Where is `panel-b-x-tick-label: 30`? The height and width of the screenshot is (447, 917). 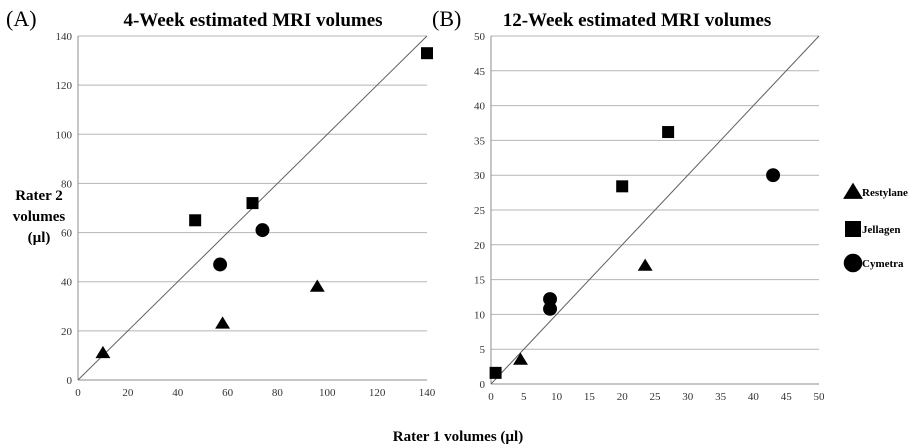
panel-b-x-tick-label: 30 is located at coordinates (688, 397).